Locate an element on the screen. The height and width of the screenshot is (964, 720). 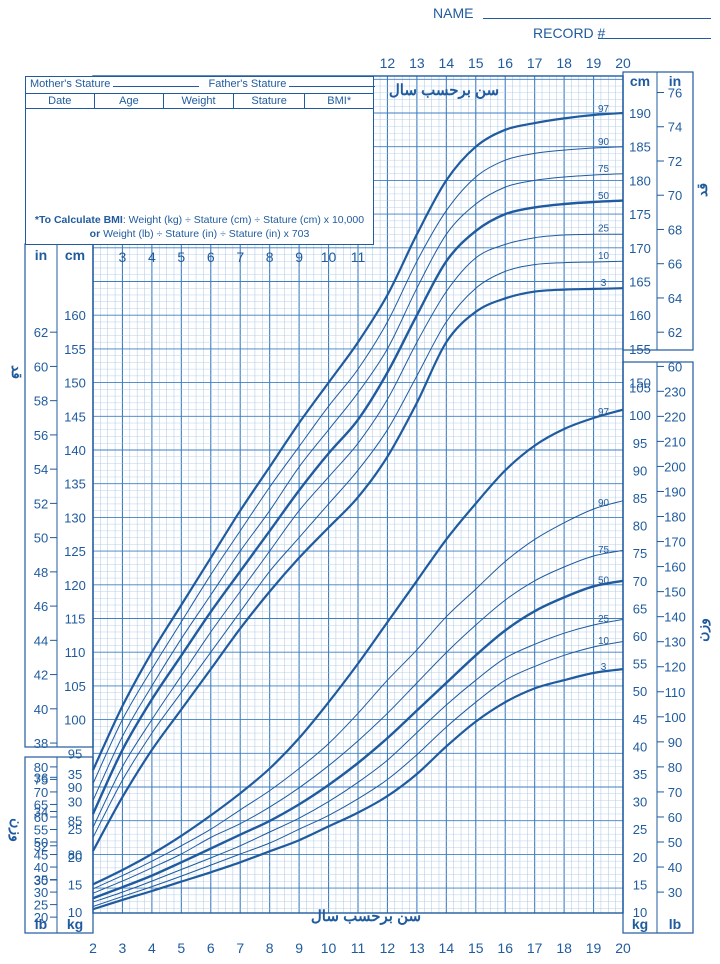
kg-tick-label-right: 105 is located at coordinates (640, 388).